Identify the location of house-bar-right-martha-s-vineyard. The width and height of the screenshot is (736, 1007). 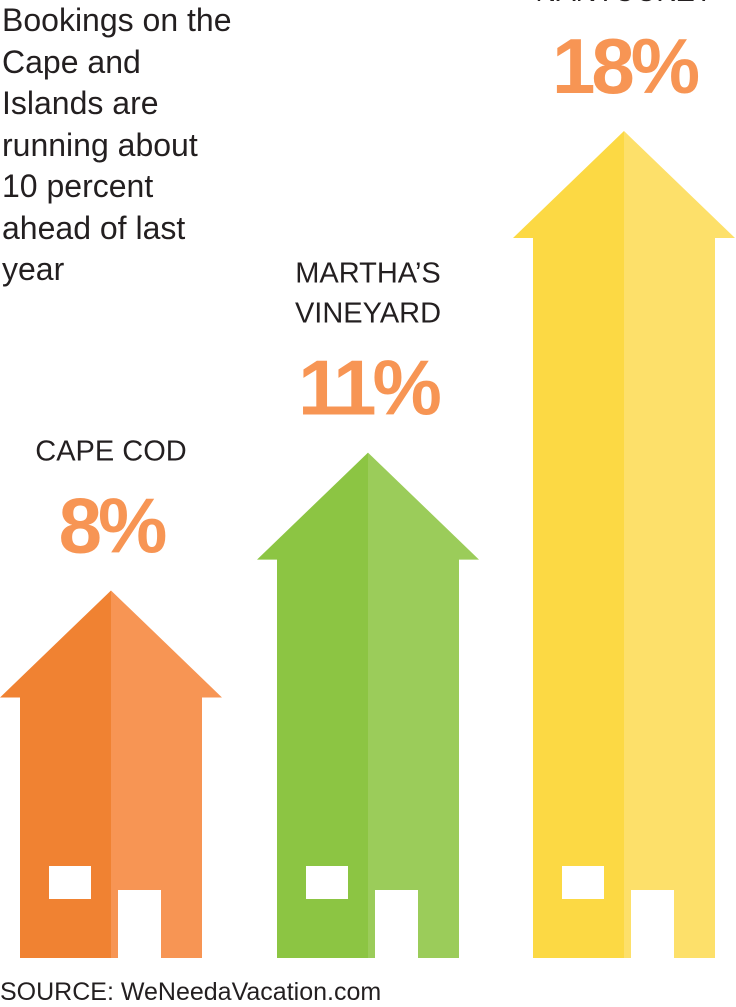
(423, 705).